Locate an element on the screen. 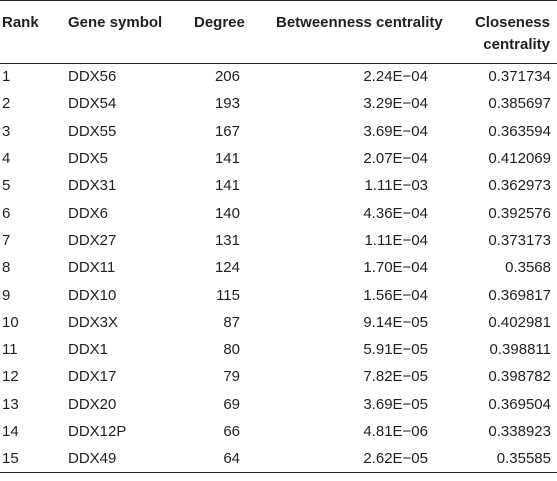 The width and height of the screenshot is (557, 481). cell-closeness-centrality: 0.369504 is located at coordinates (519, 404).